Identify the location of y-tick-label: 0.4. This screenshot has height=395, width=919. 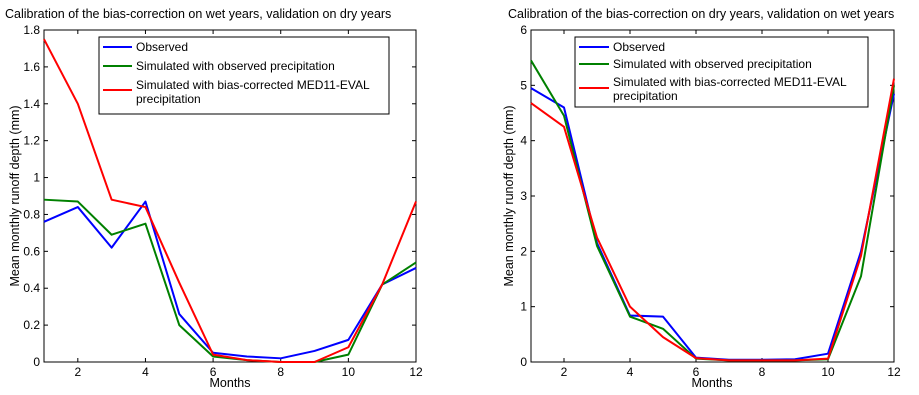
(31, 288).